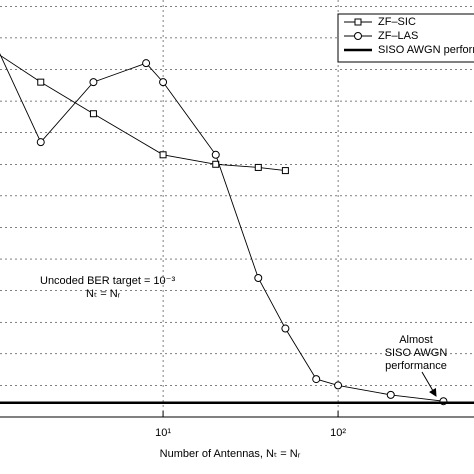  What do you see at coordinates (107, 281) in the screenshot?
I see `annotation: Uncoded BER target = 10⁻³` at bounding box center [107, 281].